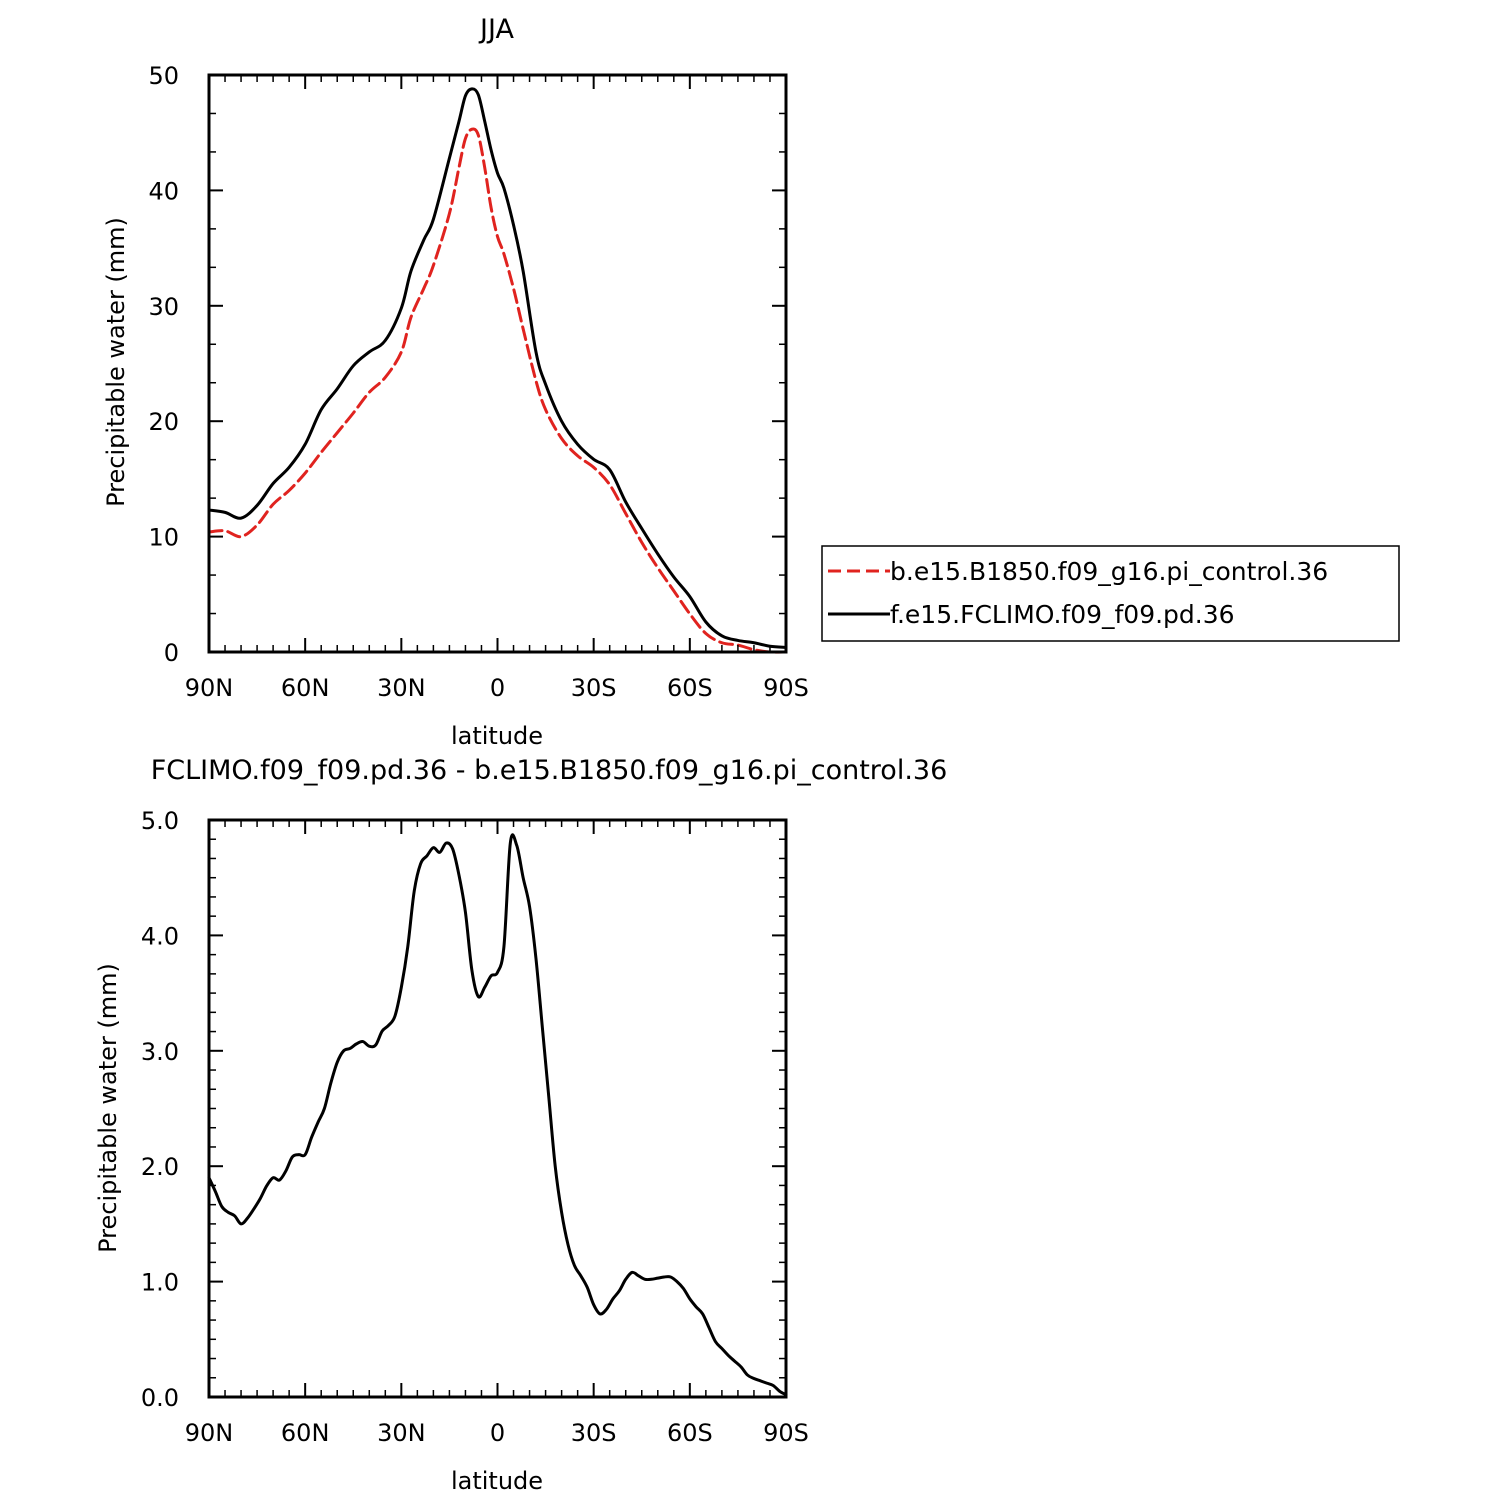 This screenshot has width=1502, height=1502. What do you see at coordinates (160, 1398) in the screenshot?
I see `y-tick-label: 0.0` at bounding box center [160, 1398].